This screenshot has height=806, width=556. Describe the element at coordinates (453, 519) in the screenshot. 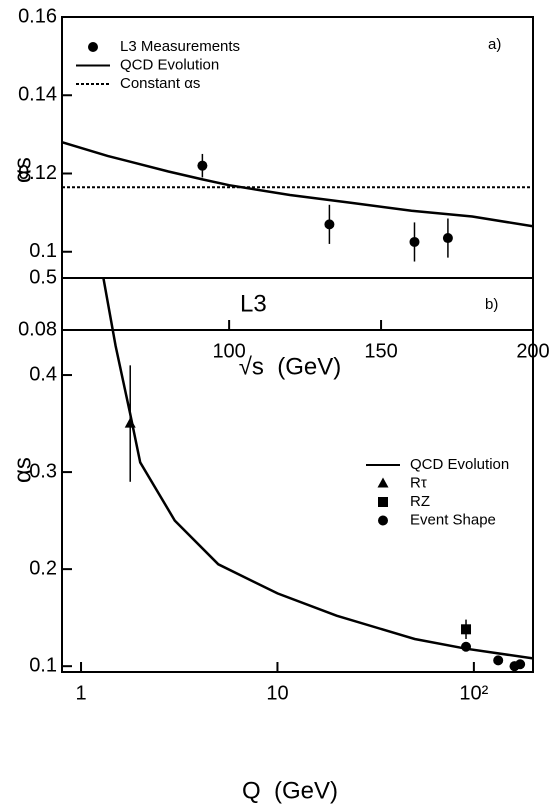

I see `legend-label: Event Shape` at that location.